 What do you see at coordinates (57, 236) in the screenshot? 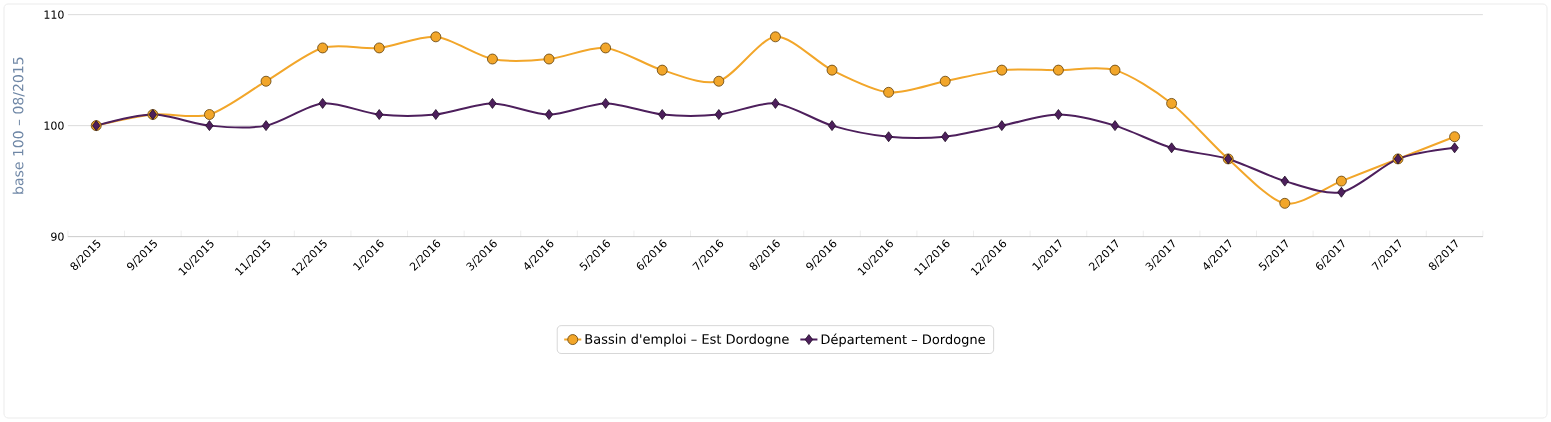
I see `y-tick-label: 90` at bounding box center [57, 236].